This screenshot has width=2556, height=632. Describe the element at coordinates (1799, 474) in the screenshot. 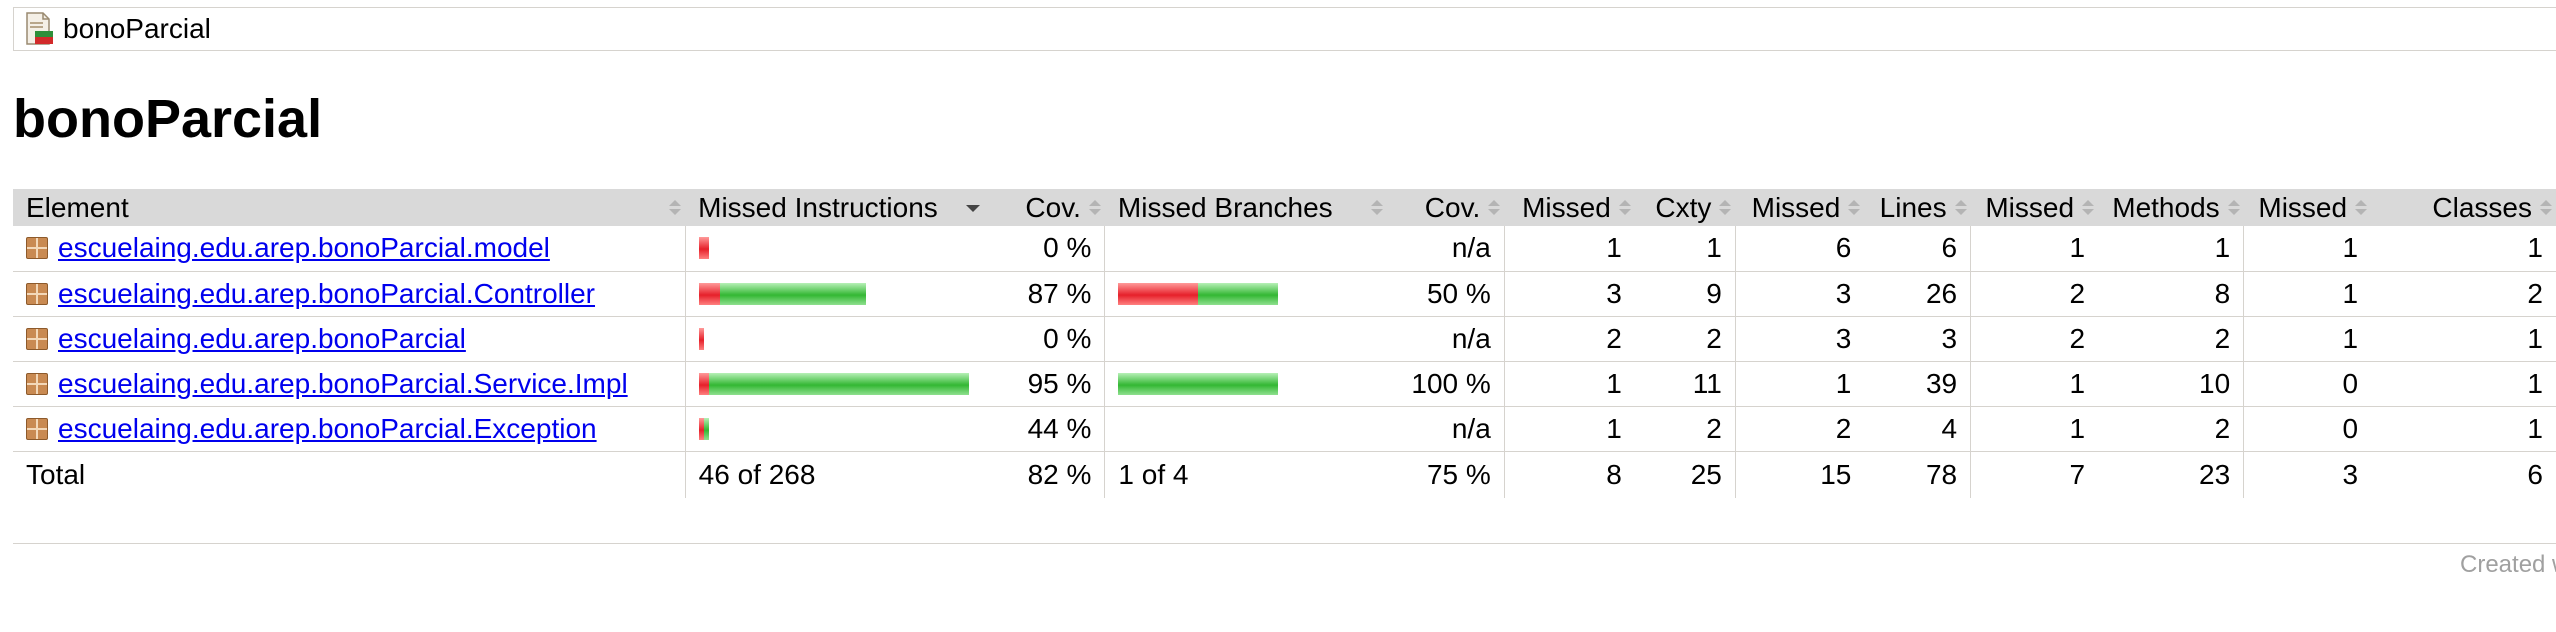

I see `total-missed-lines: 15` at that location.